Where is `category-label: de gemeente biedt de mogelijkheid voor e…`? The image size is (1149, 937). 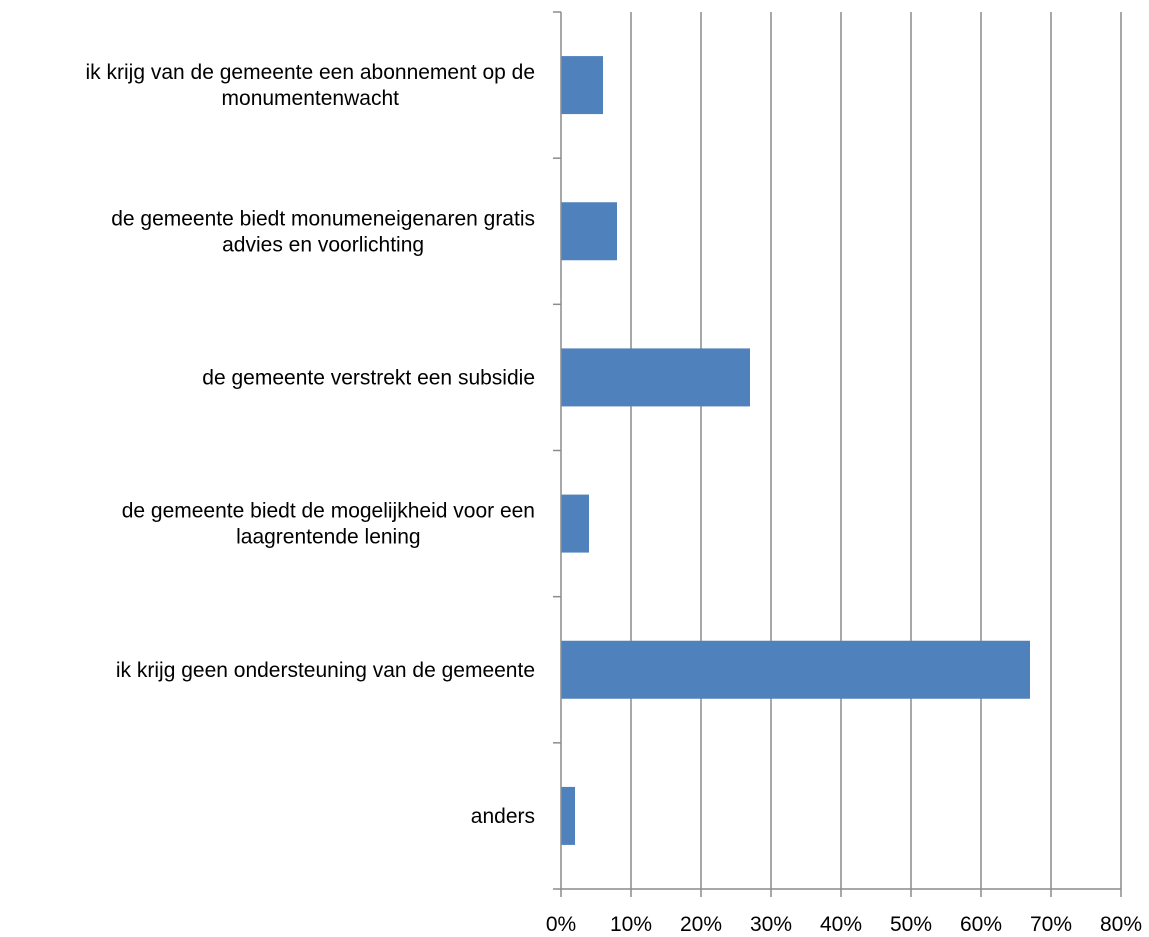
category-label: de gemeente biedt de mogelijkheid voor e… is located at coordinates (328, 511).